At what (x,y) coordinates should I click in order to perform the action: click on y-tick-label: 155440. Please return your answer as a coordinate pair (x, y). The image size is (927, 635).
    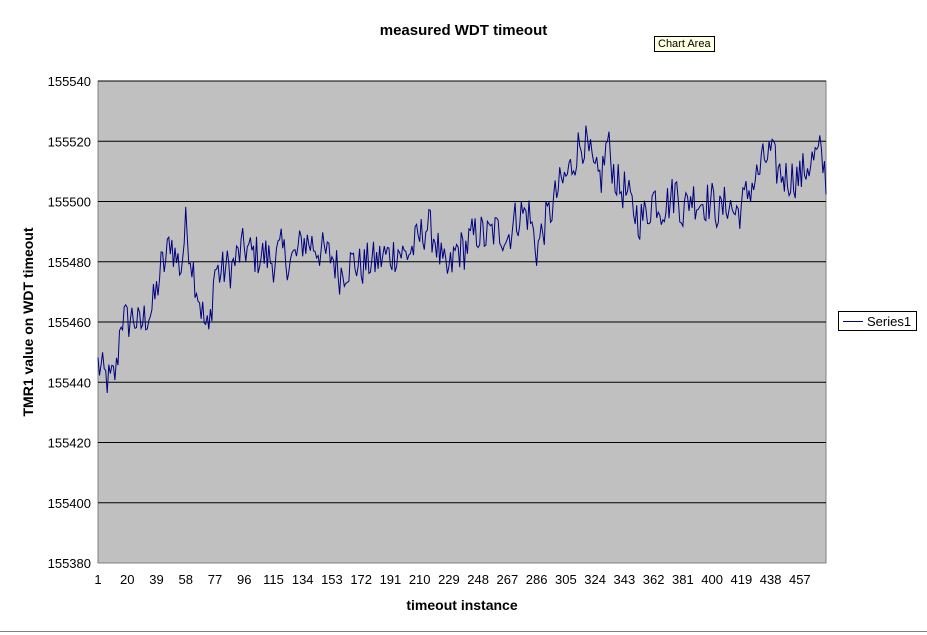
    Looking at the image, I should click on (69, 382).